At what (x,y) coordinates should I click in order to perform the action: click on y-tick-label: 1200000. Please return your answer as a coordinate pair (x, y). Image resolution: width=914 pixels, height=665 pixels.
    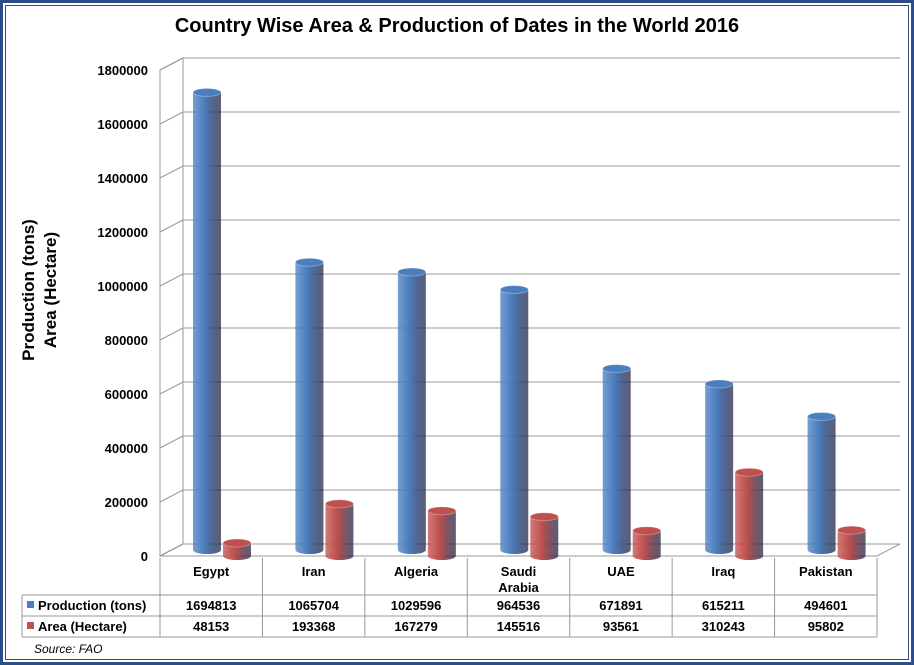
    Looking at the image, I should click on (122, 232).